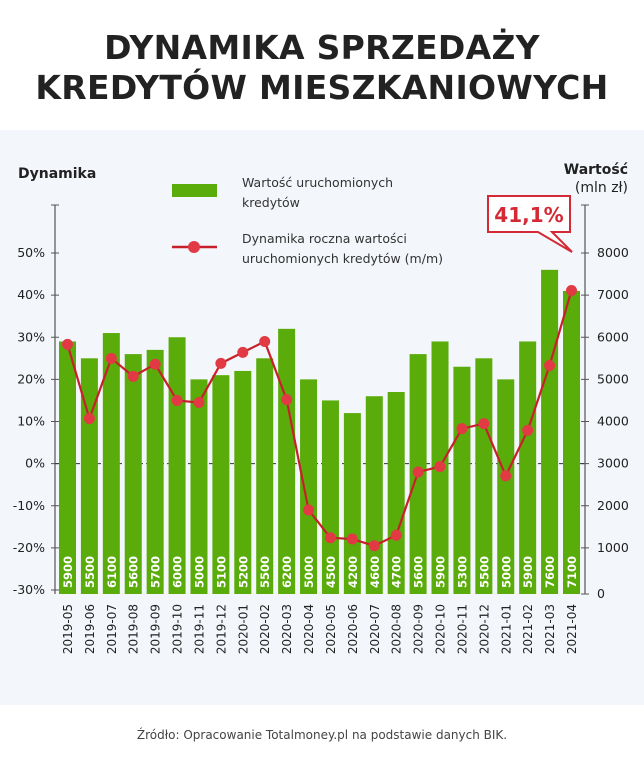 The image size is (644, 768). Describe the element at coordinates (613, 547) in the screenshot. I see `right-tick-label: 1000` at that location.